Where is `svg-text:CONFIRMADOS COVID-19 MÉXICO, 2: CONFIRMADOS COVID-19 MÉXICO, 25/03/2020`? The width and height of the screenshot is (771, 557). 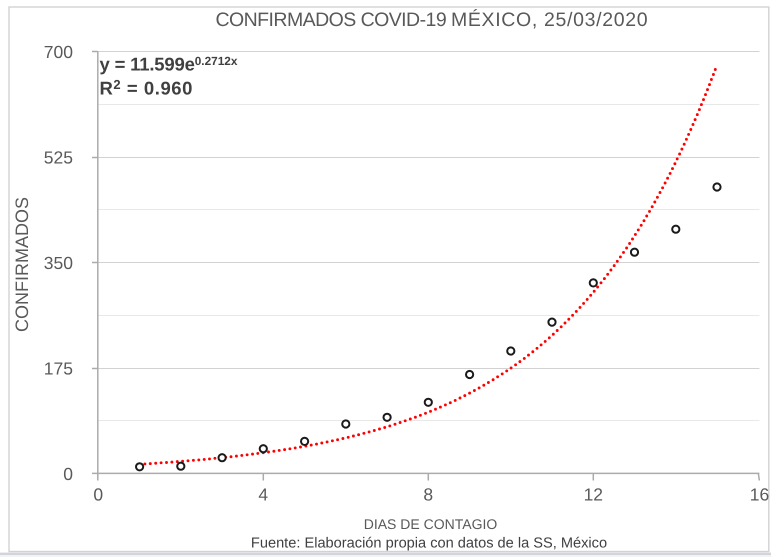 svg-text:CONFIRMADOS COVID-19 MÉXICO, 2: CONFIRMADOS COVID-19 MÉXICO, 25/03/2020 is located at coordinates (432, 20).